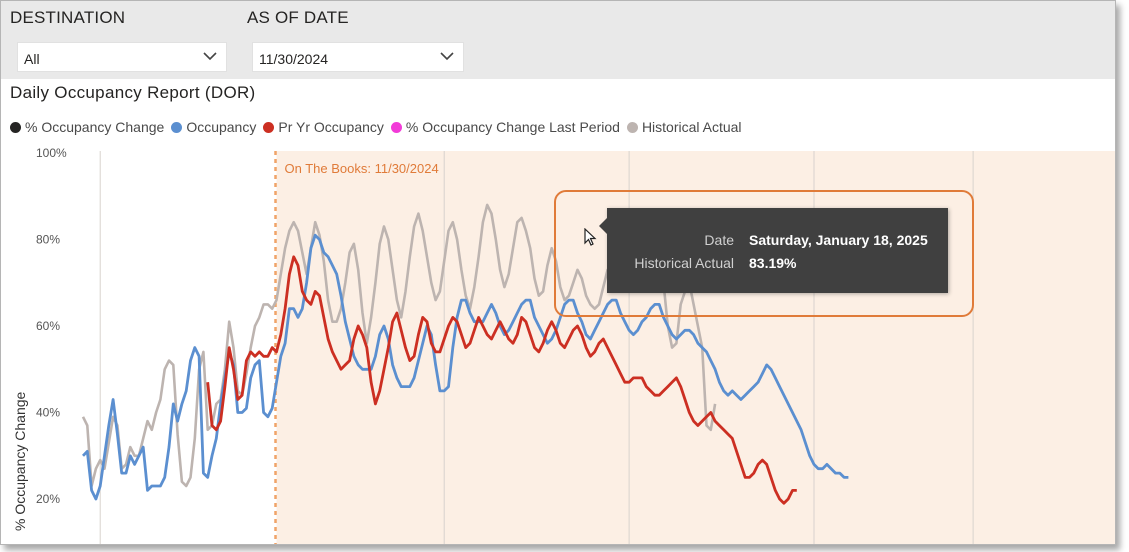 Image resolution: width=1129 pixels, height=552 pixels. I want to click on legend-label: Occupancy, so click(221, 127).